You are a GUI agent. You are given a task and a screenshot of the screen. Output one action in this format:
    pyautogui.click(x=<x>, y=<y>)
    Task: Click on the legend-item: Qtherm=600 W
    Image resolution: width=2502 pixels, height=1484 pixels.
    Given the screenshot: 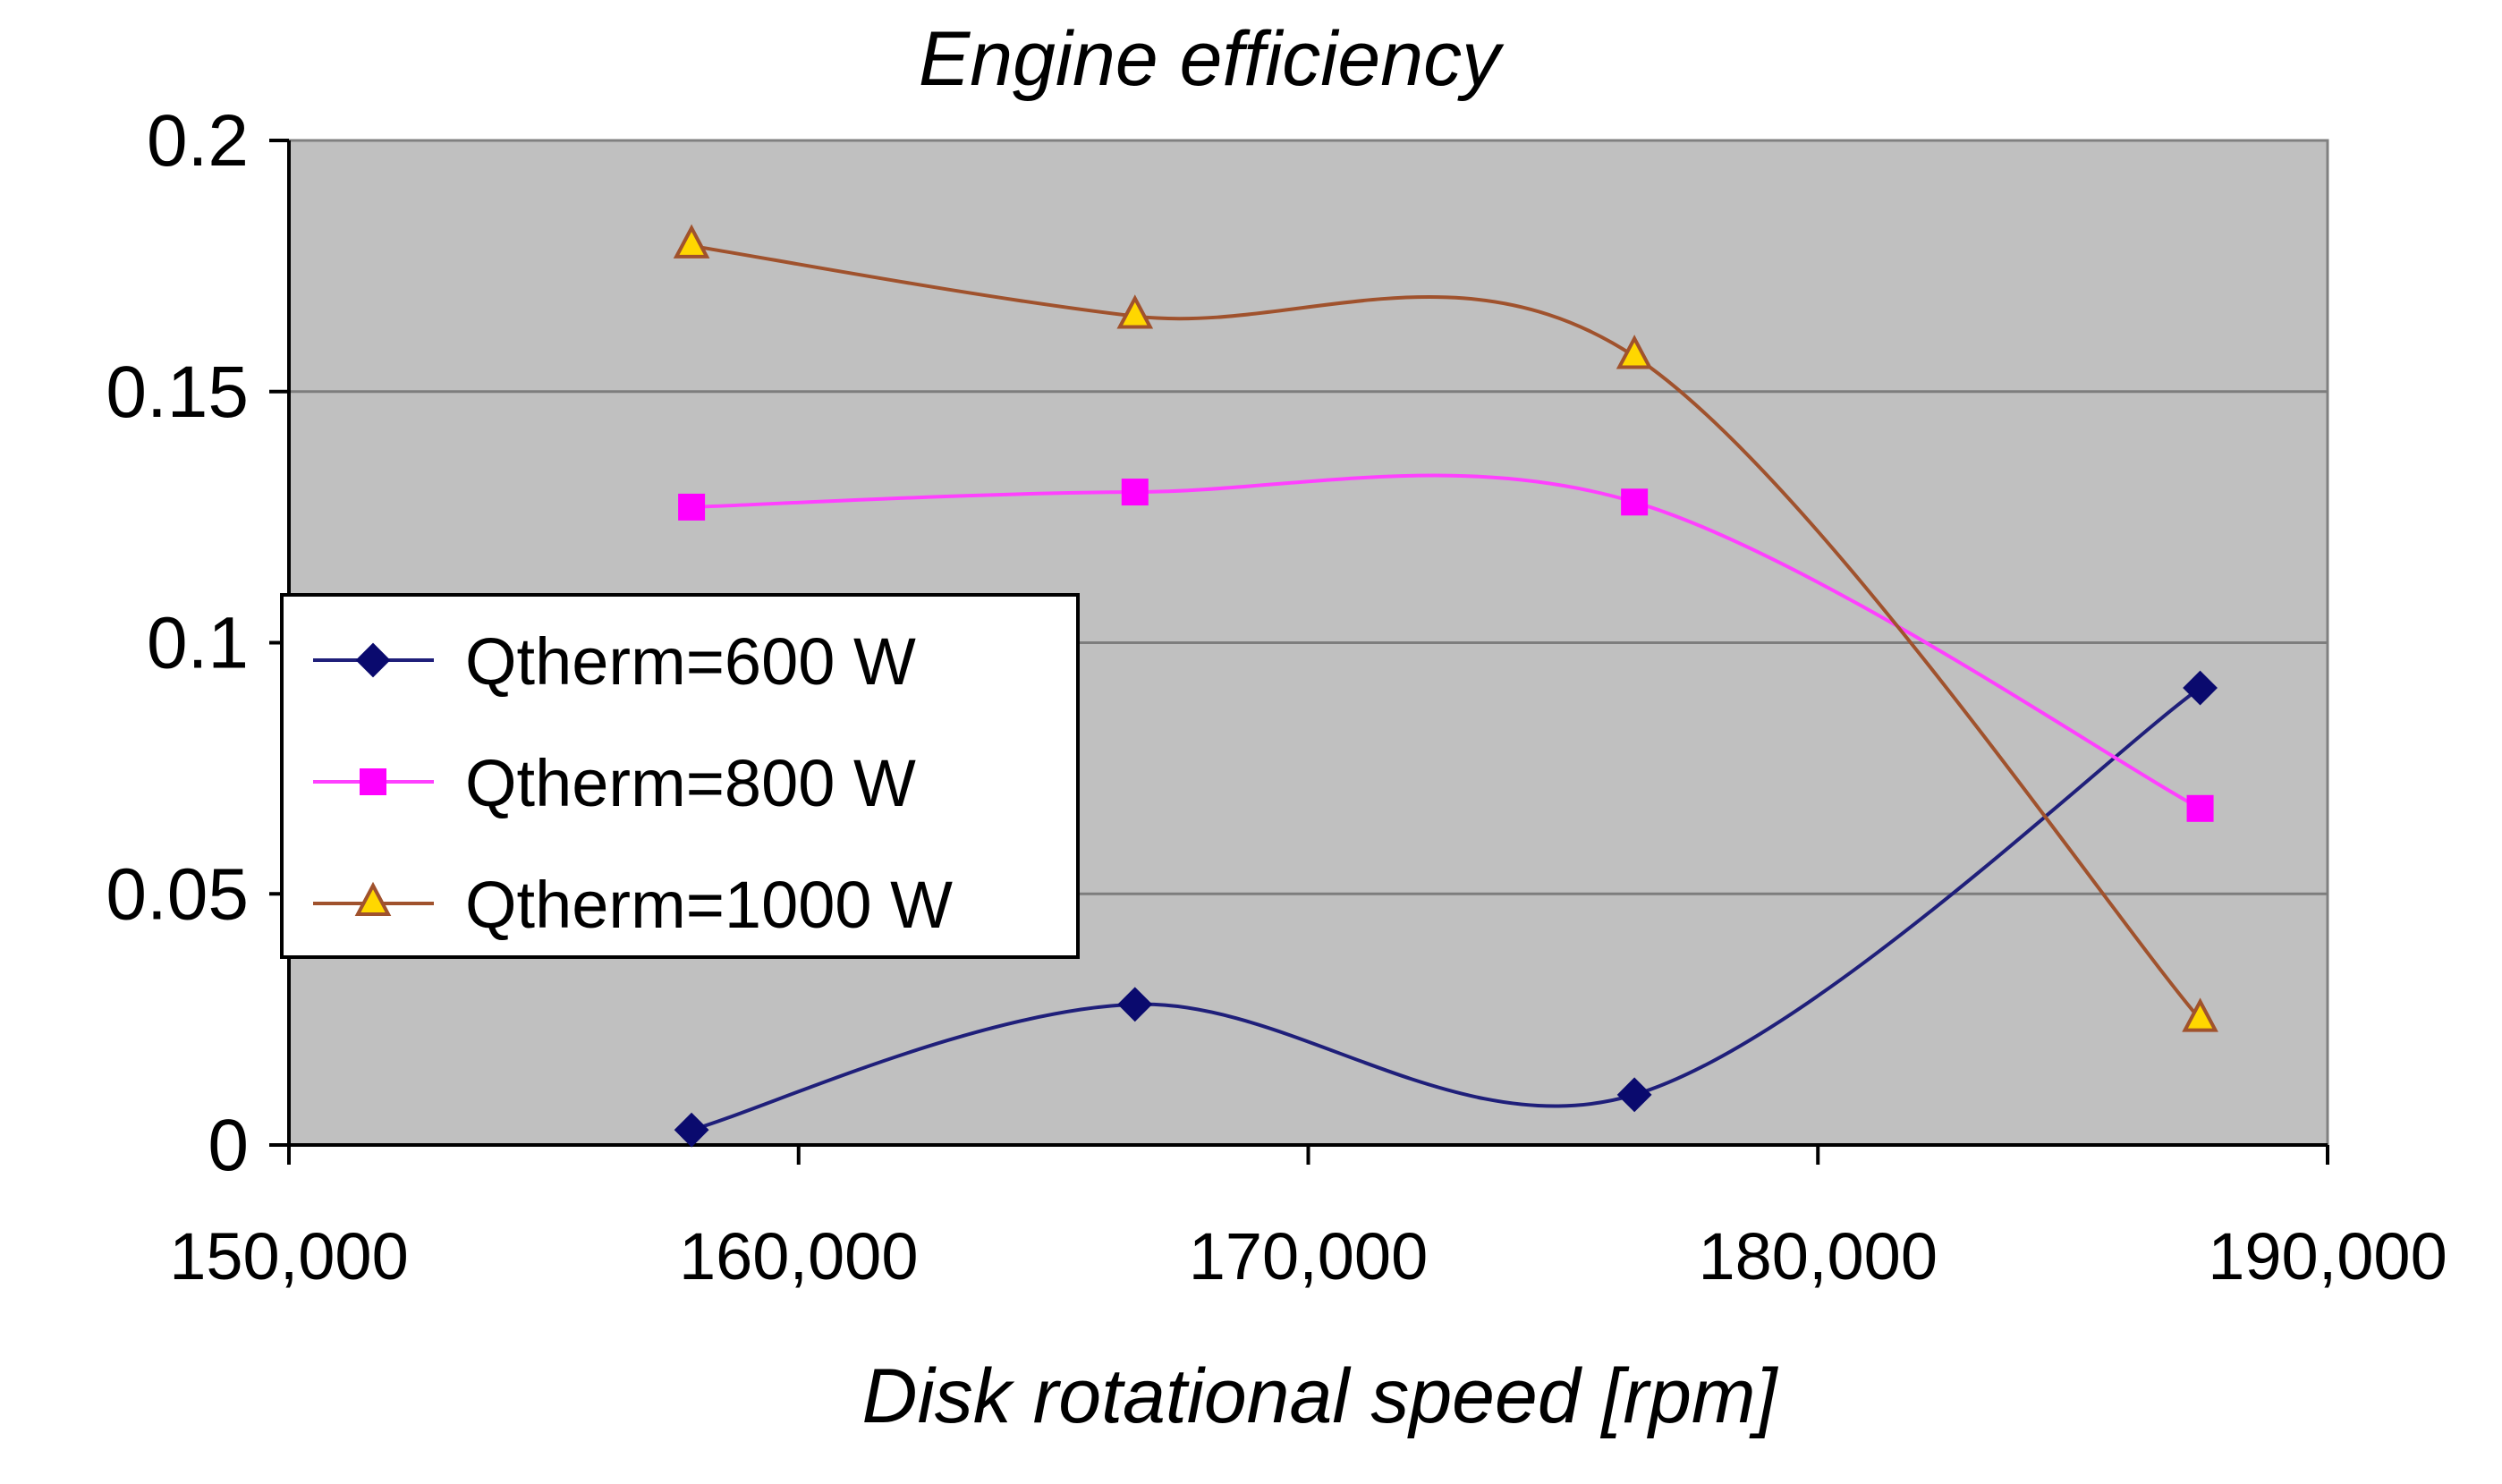 What is the action you would take?
    pyautogui.click(x=614, y=661)
    